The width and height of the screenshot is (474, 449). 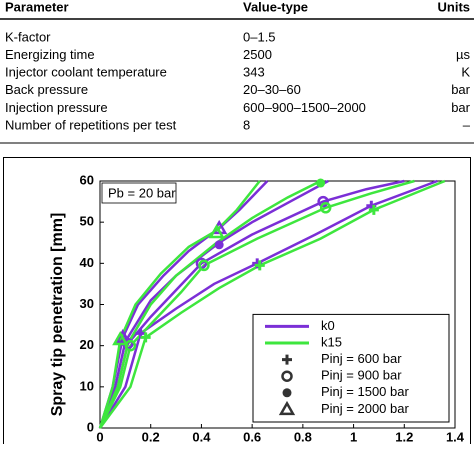 I want to click on x-tick-label: 1, so click(x=353, y=436).